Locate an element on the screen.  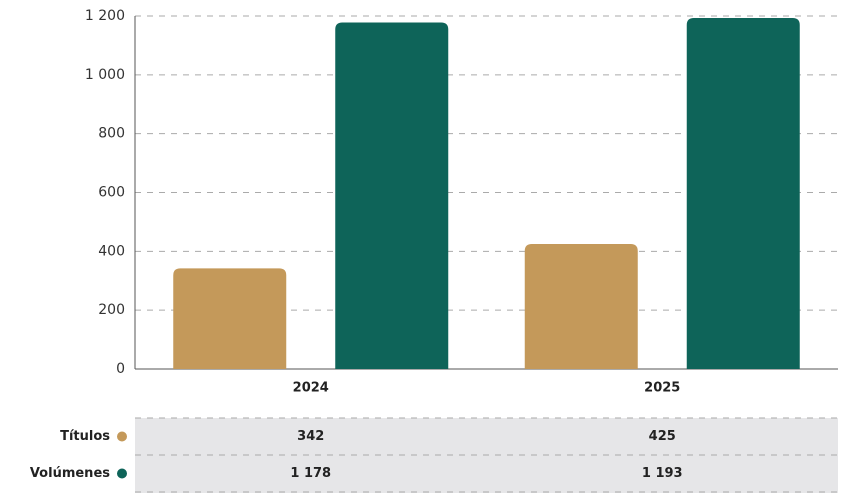
y-tick-label: 200 is located at coordinates (111, 310).